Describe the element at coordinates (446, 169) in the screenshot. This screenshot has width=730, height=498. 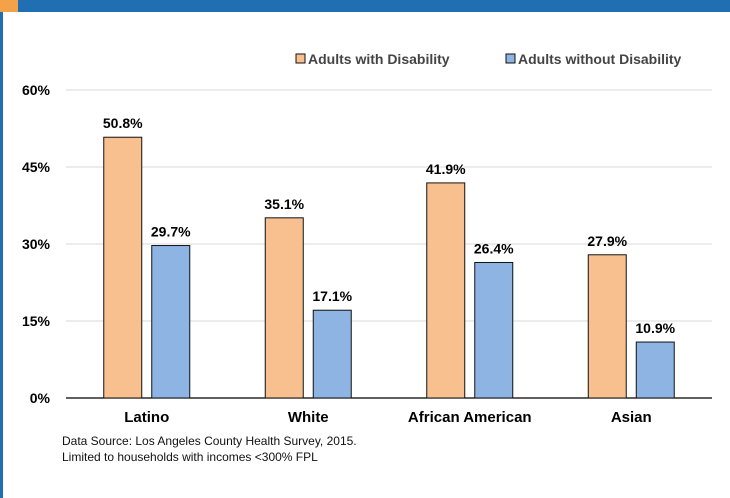
I see `data-label: 41.9%` at that location.